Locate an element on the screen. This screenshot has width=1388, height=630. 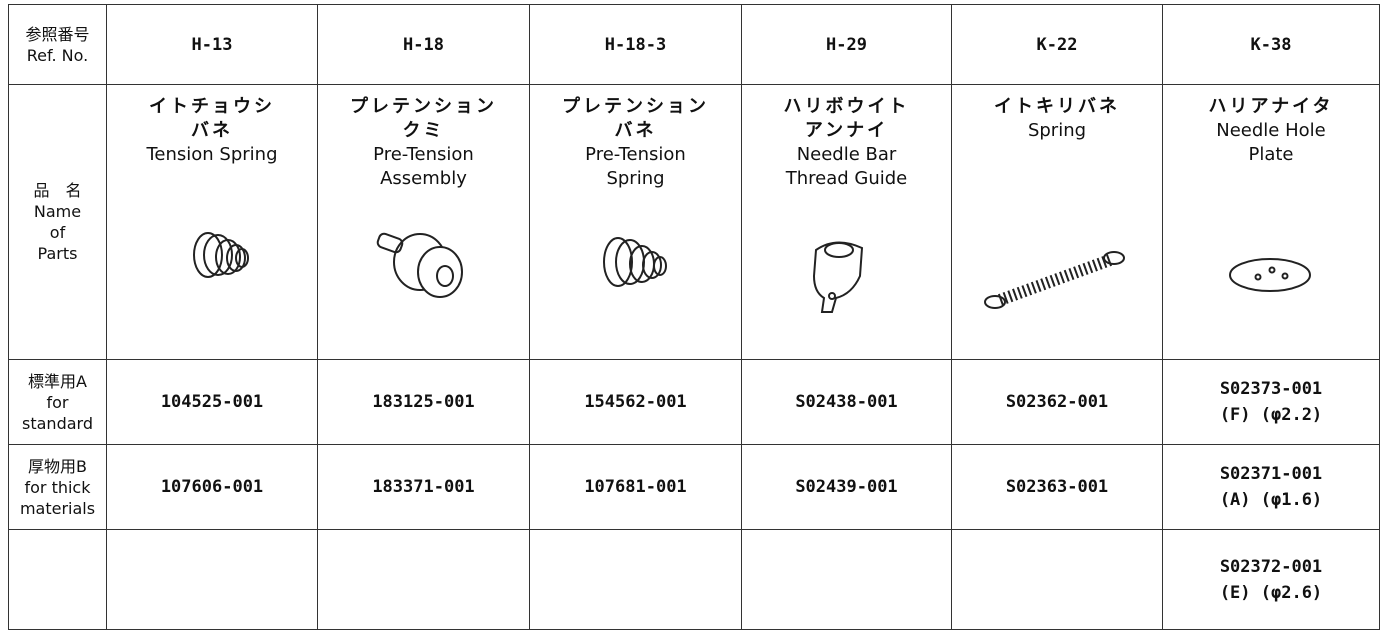
cell-text: S02438-001 is located at coordinates (846, 402).